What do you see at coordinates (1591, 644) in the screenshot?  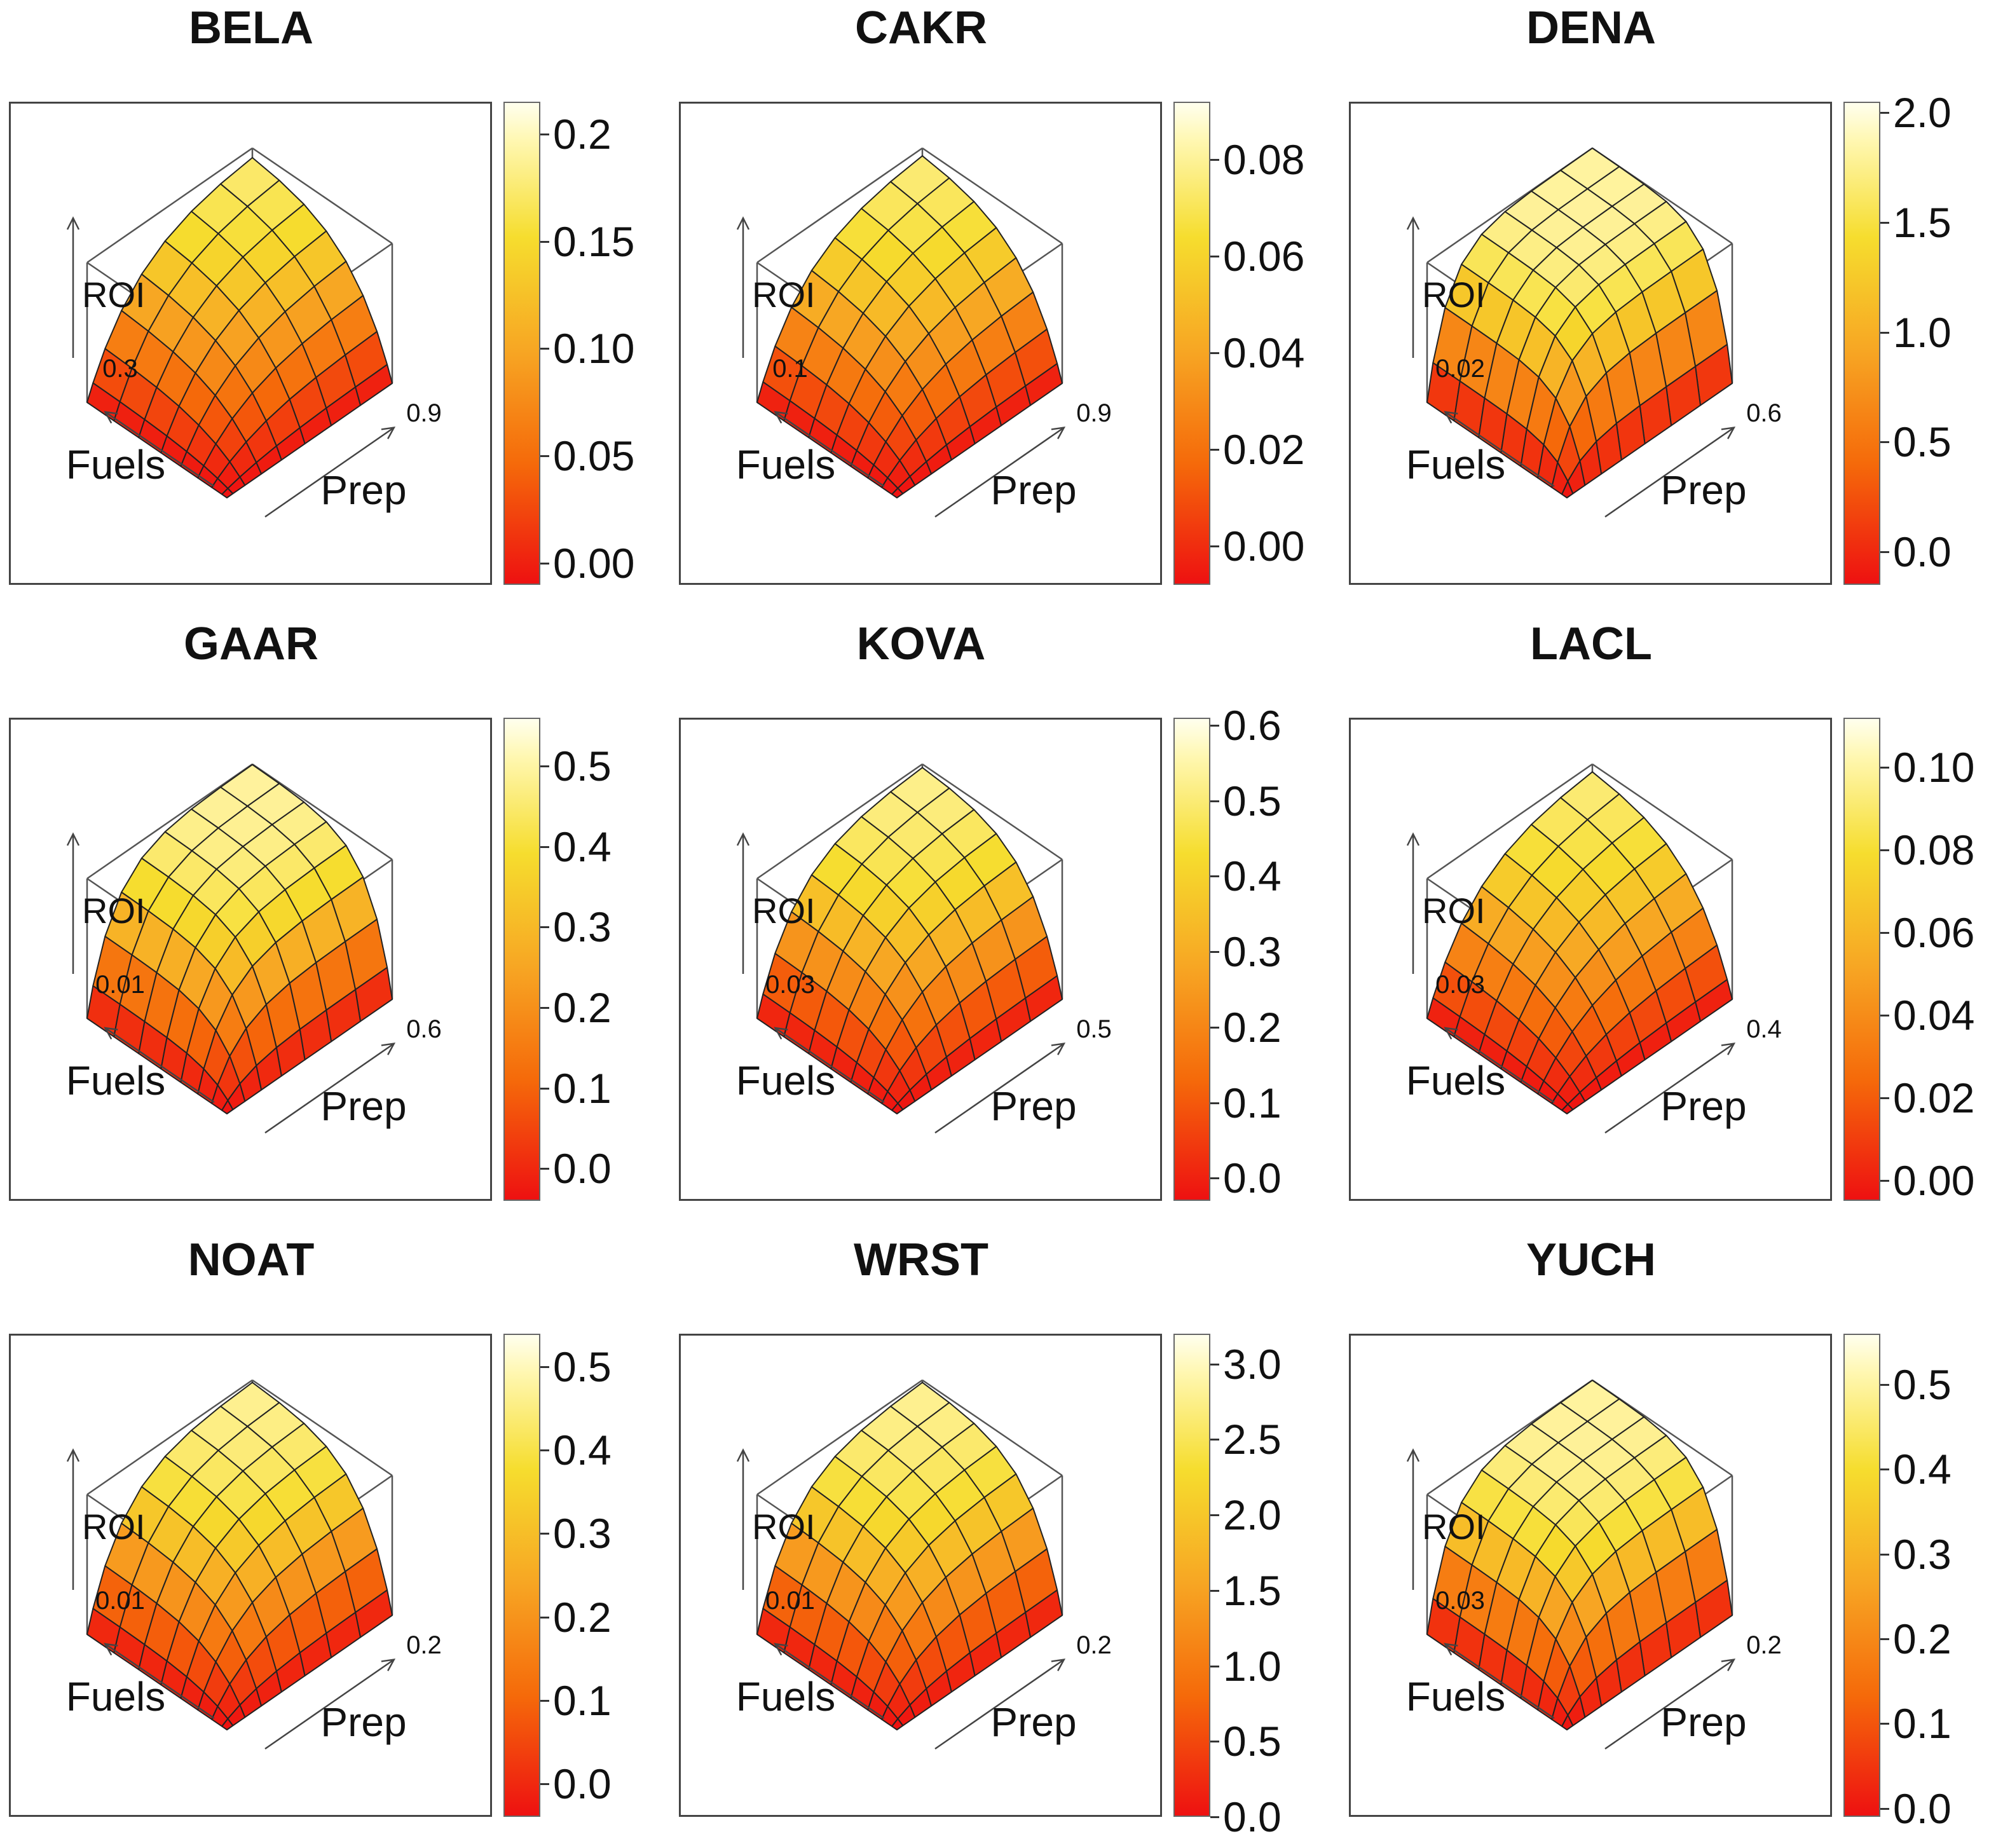 I see `chart-title: LACL` at bounding box center [1591, 644].